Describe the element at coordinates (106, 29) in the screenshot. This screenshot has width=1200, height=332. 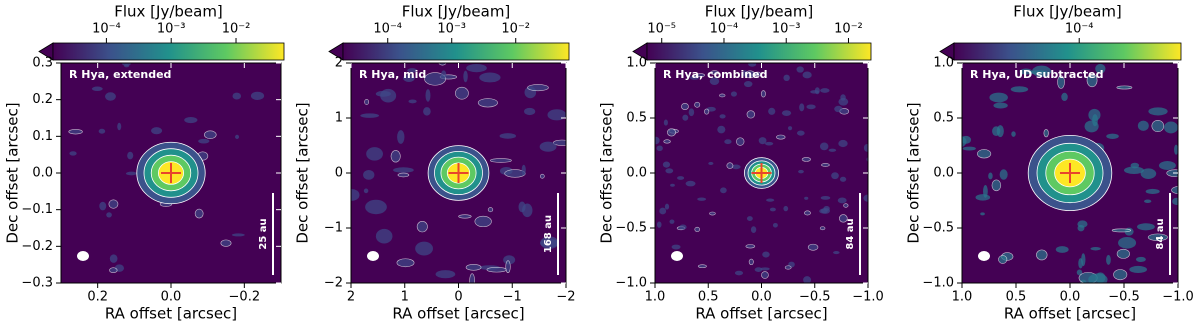
I see `colorbar-tick-label: 10⁻⁴` at that location.